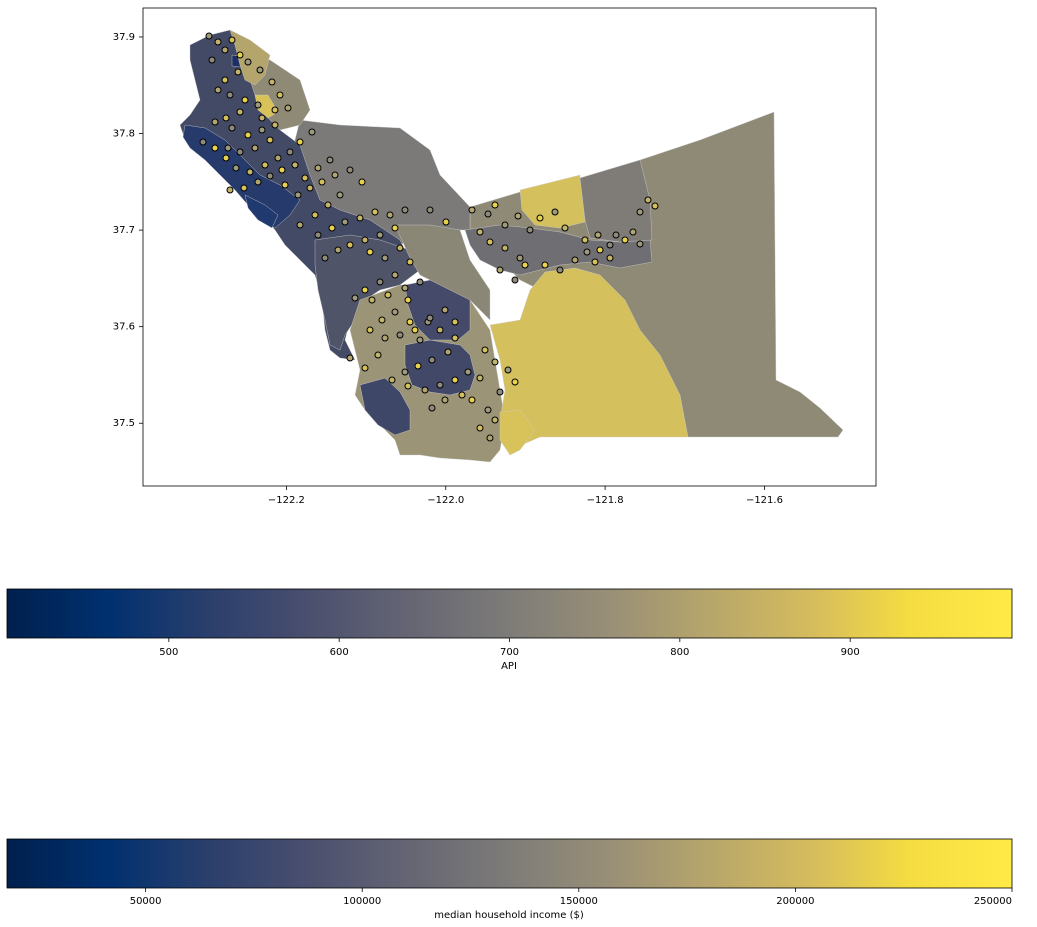 This screenshot has height=927, width=1037. I want to click on colorbar-api-ticks: 500 600 700 800 900, so click(509, 648).